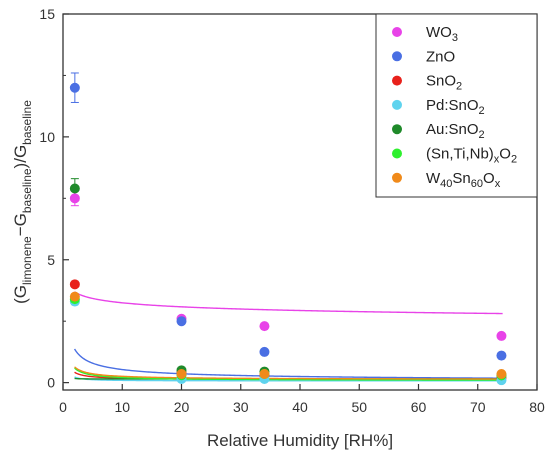 The image size is (550, 466). I want to click on x-tick-label-70: 70, so click(478, 407).